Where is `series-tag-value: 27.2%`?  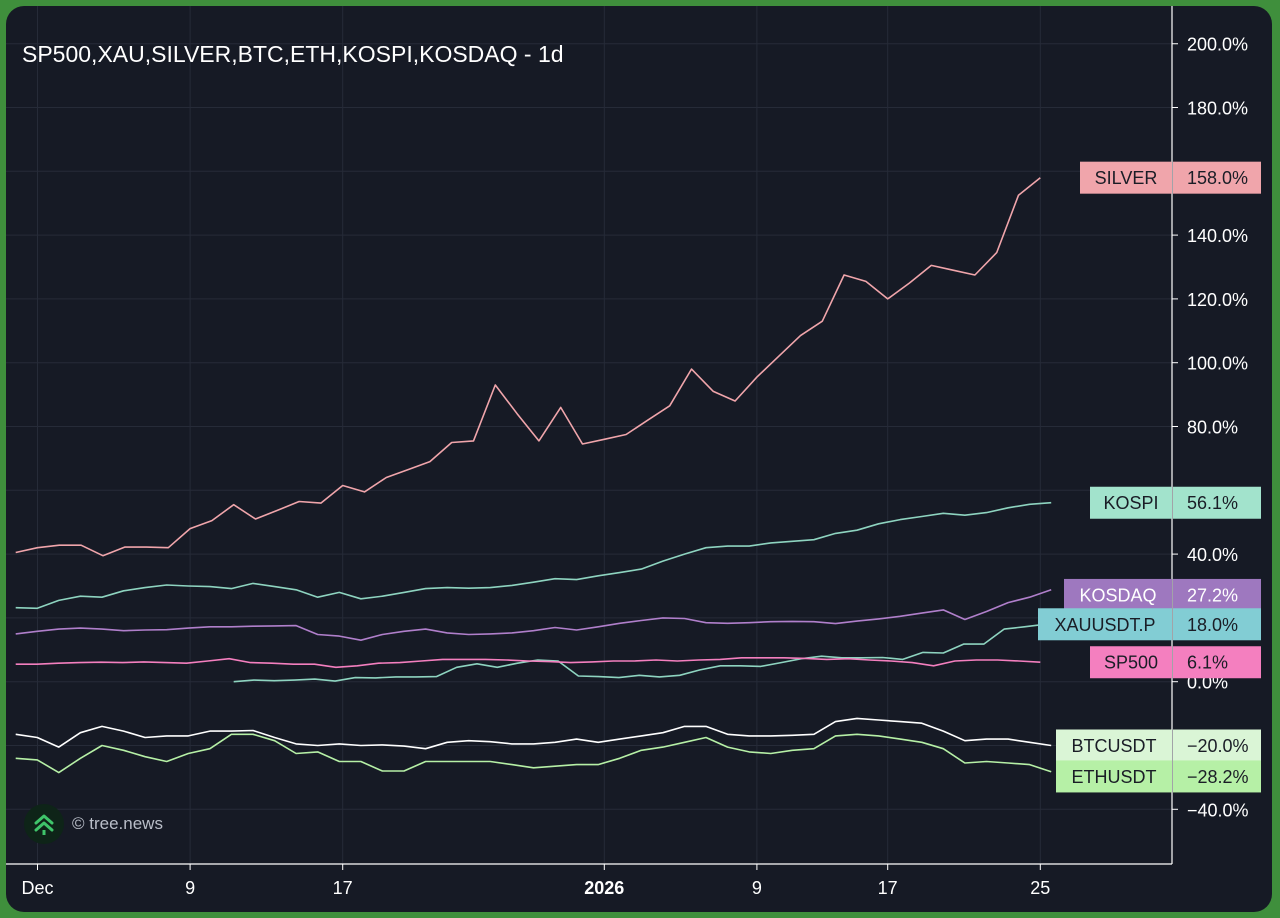
series-tag-value: 27.2% is located at coordinates (1212, 595).